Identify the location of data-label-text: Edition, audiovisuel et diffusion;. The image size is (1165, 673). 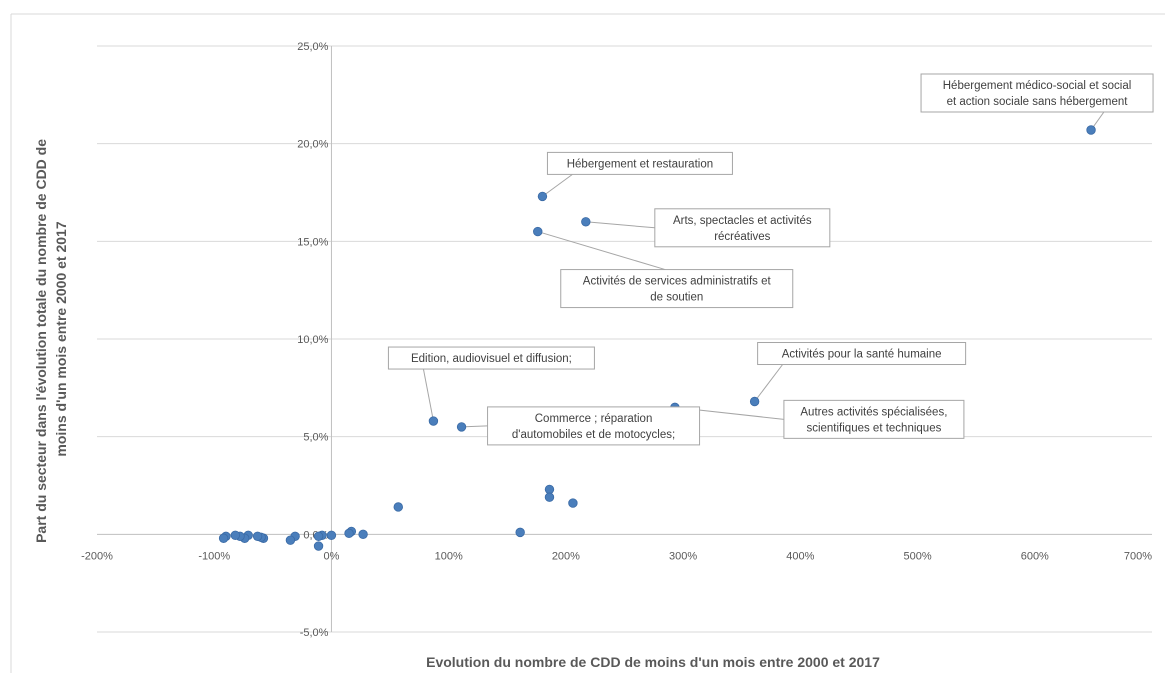
(491, 359).